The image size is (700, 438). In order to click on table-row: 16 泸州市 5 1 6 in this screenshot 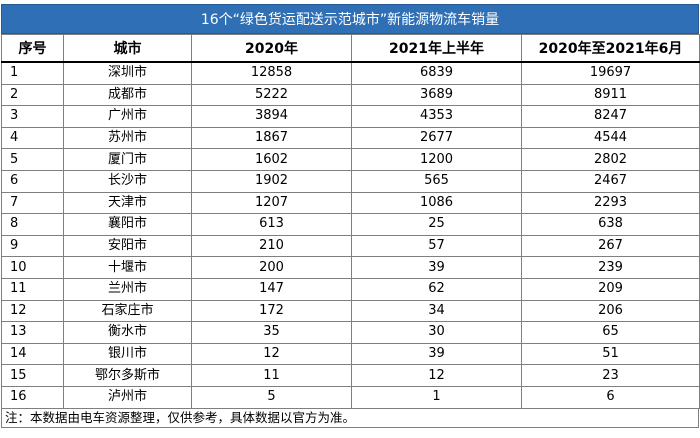, I will do `click(350, 397)`.